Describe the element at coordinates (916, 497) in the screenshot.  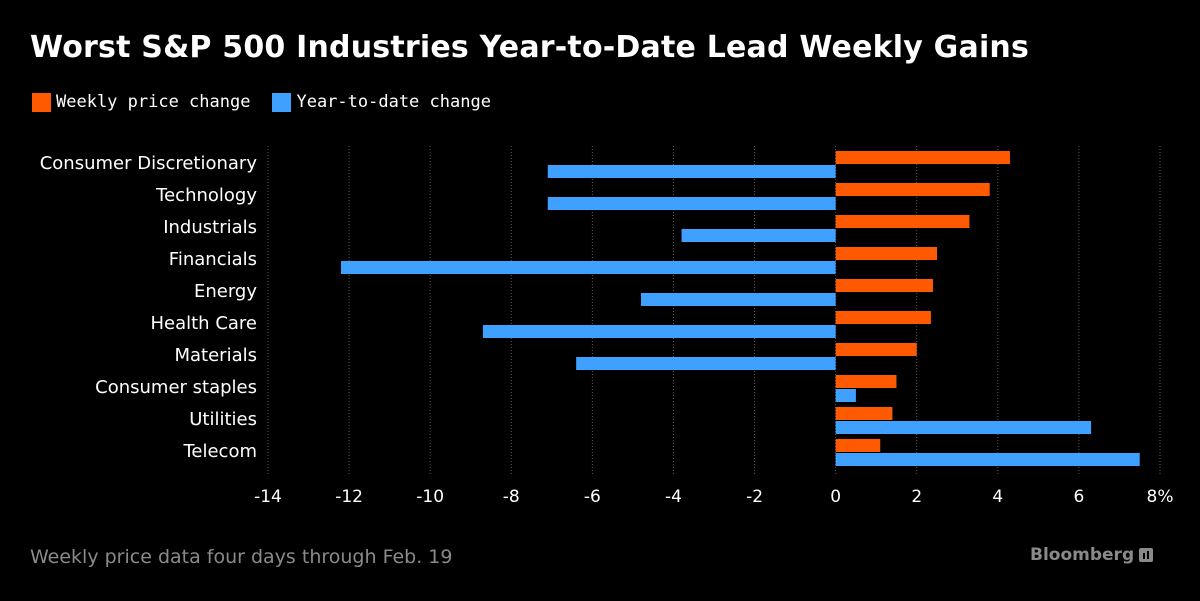
I see `x-tick-label: 2` at that location.